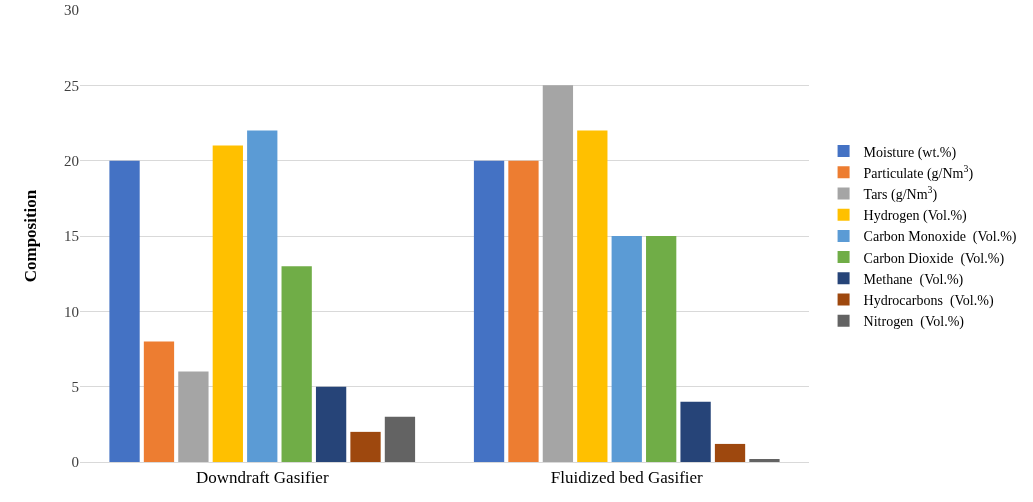  I want to click on y-tick-label: 30, so click(71, 10).